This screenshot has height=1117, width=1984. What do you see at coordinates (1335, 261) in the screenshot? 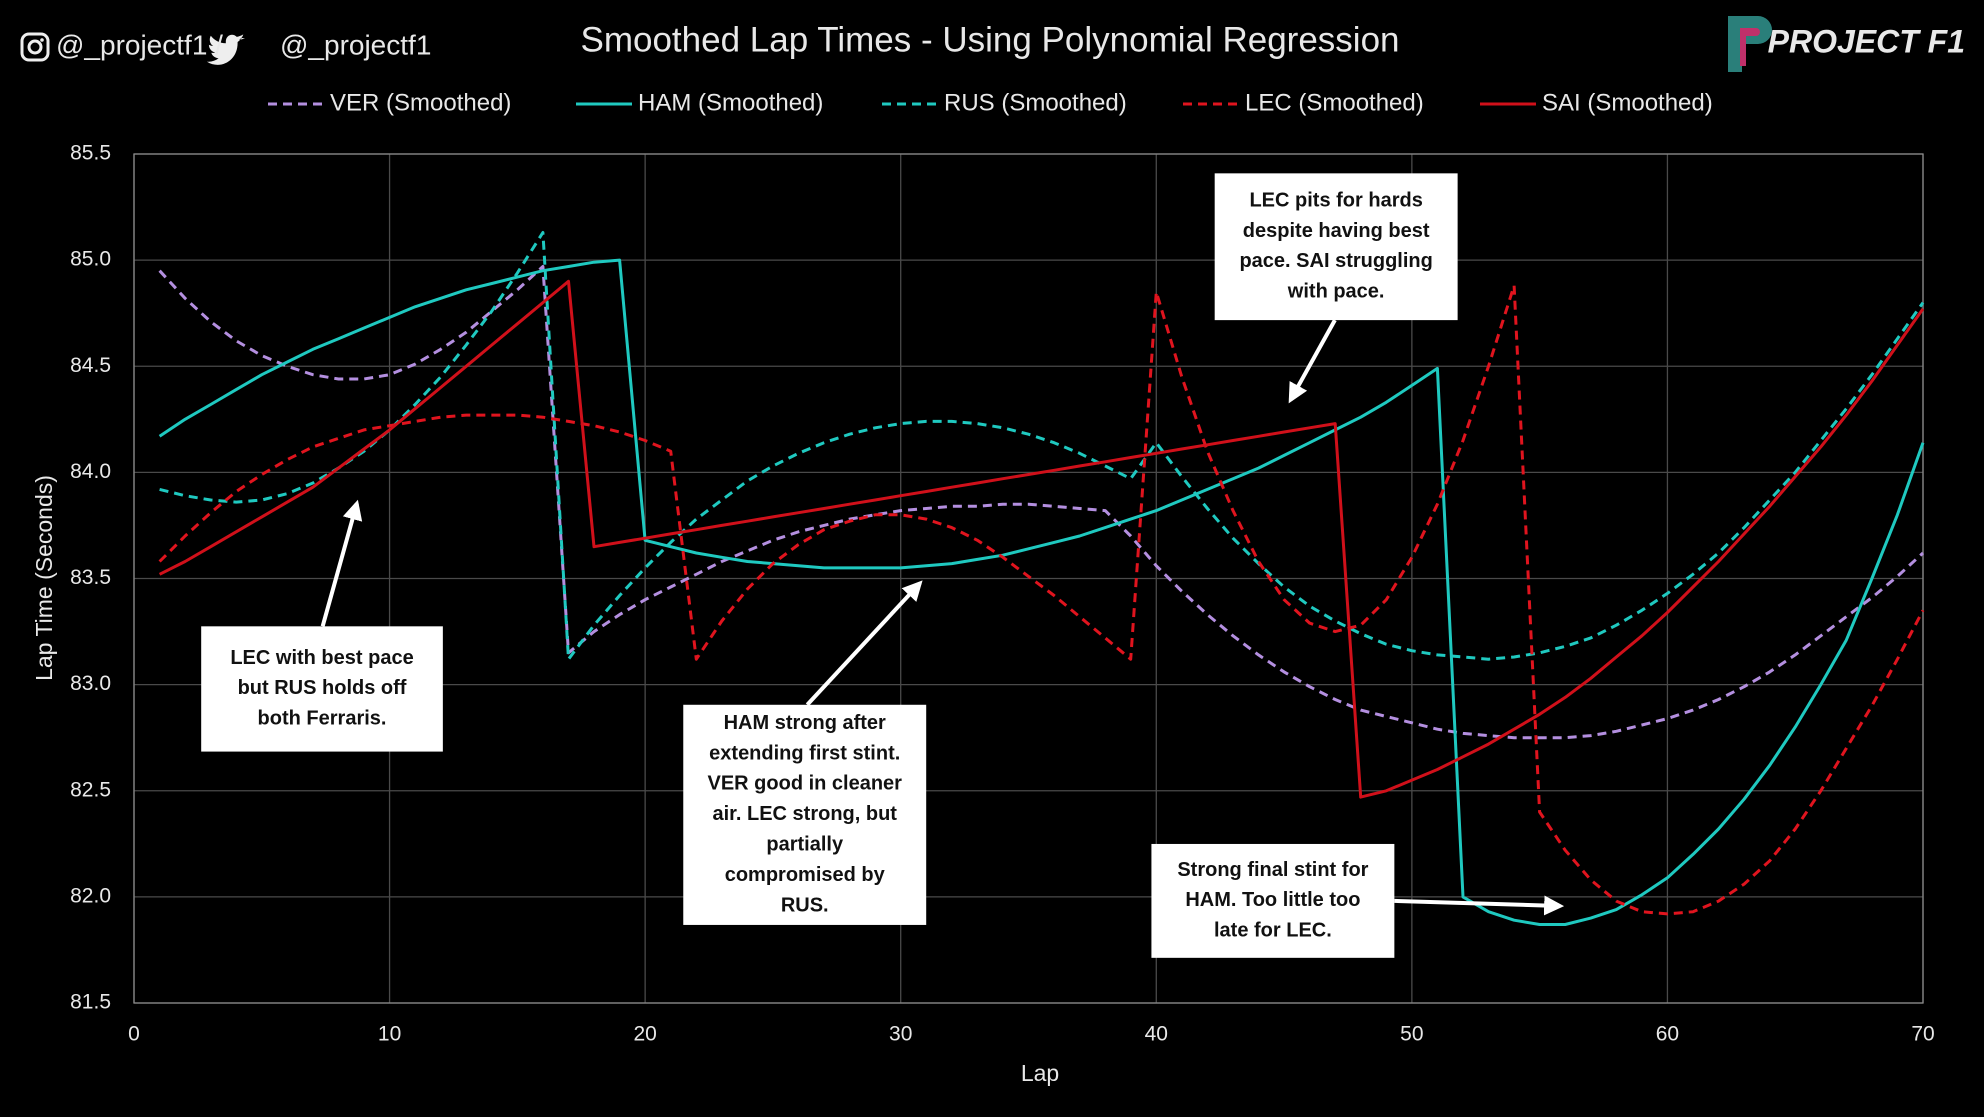
I see `annotation-text: pace. SAI struggling` at bounding box center [1335, 261].